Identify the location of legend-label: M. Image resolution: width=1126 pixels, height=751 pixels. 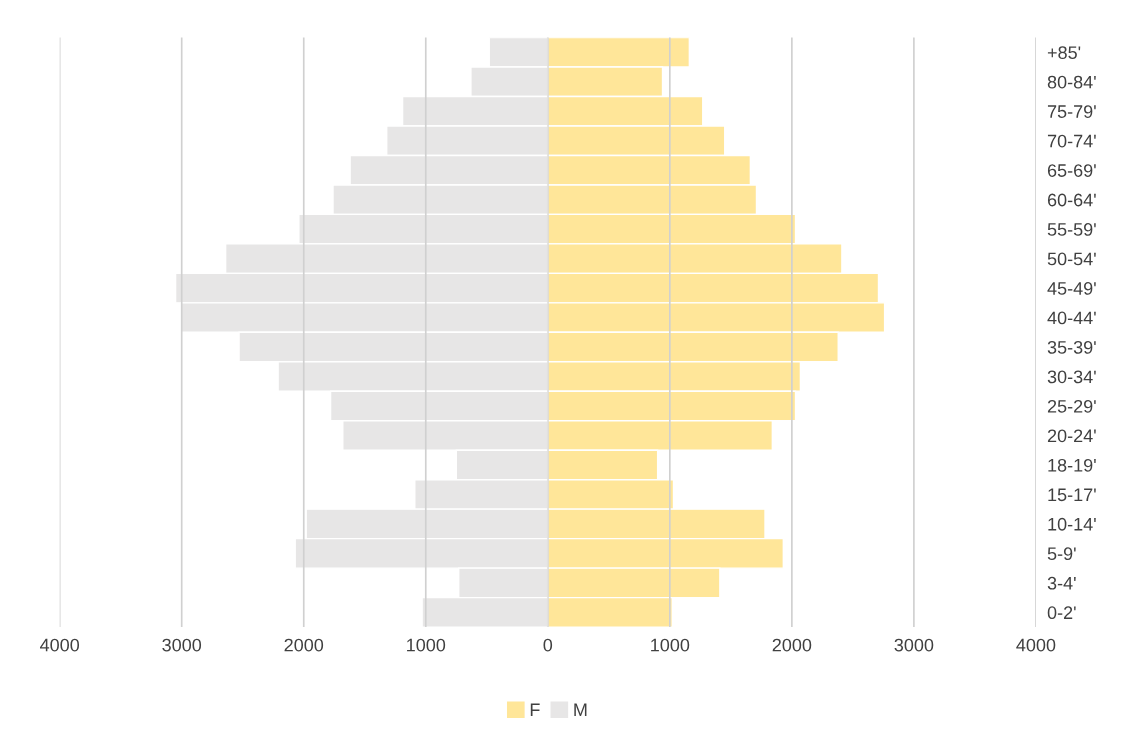
(580, 709).